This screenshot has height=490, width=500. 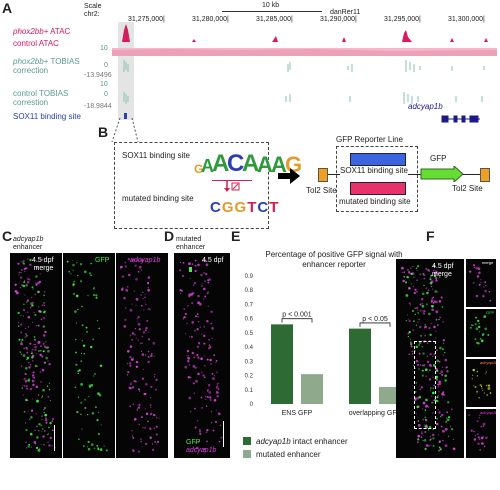 What do you see at coordinates (481, 358) in the screenshot?
I see `inset-column: merge GFP adcyap1b adcyap1b` at bounding box center [481, 358].